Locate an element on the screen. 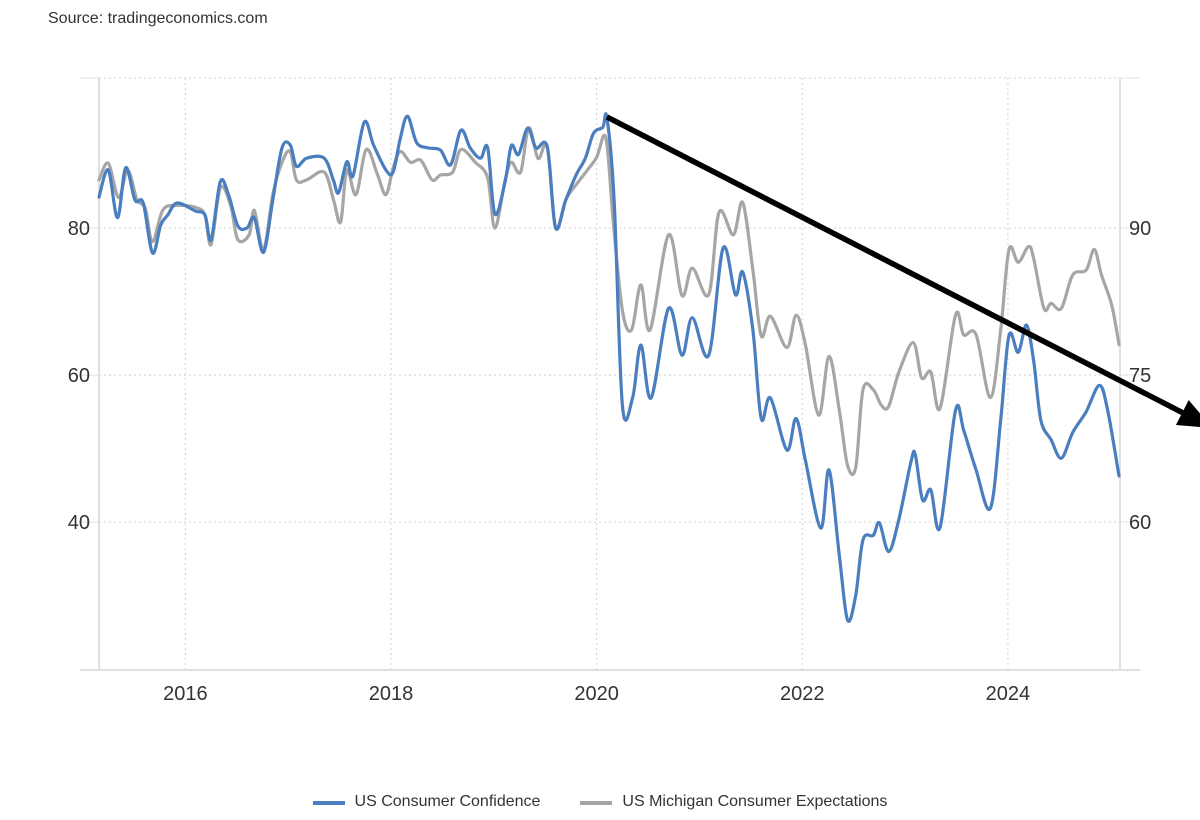  y-tick-label-right: 60 is located at coordinates (1140, 523).